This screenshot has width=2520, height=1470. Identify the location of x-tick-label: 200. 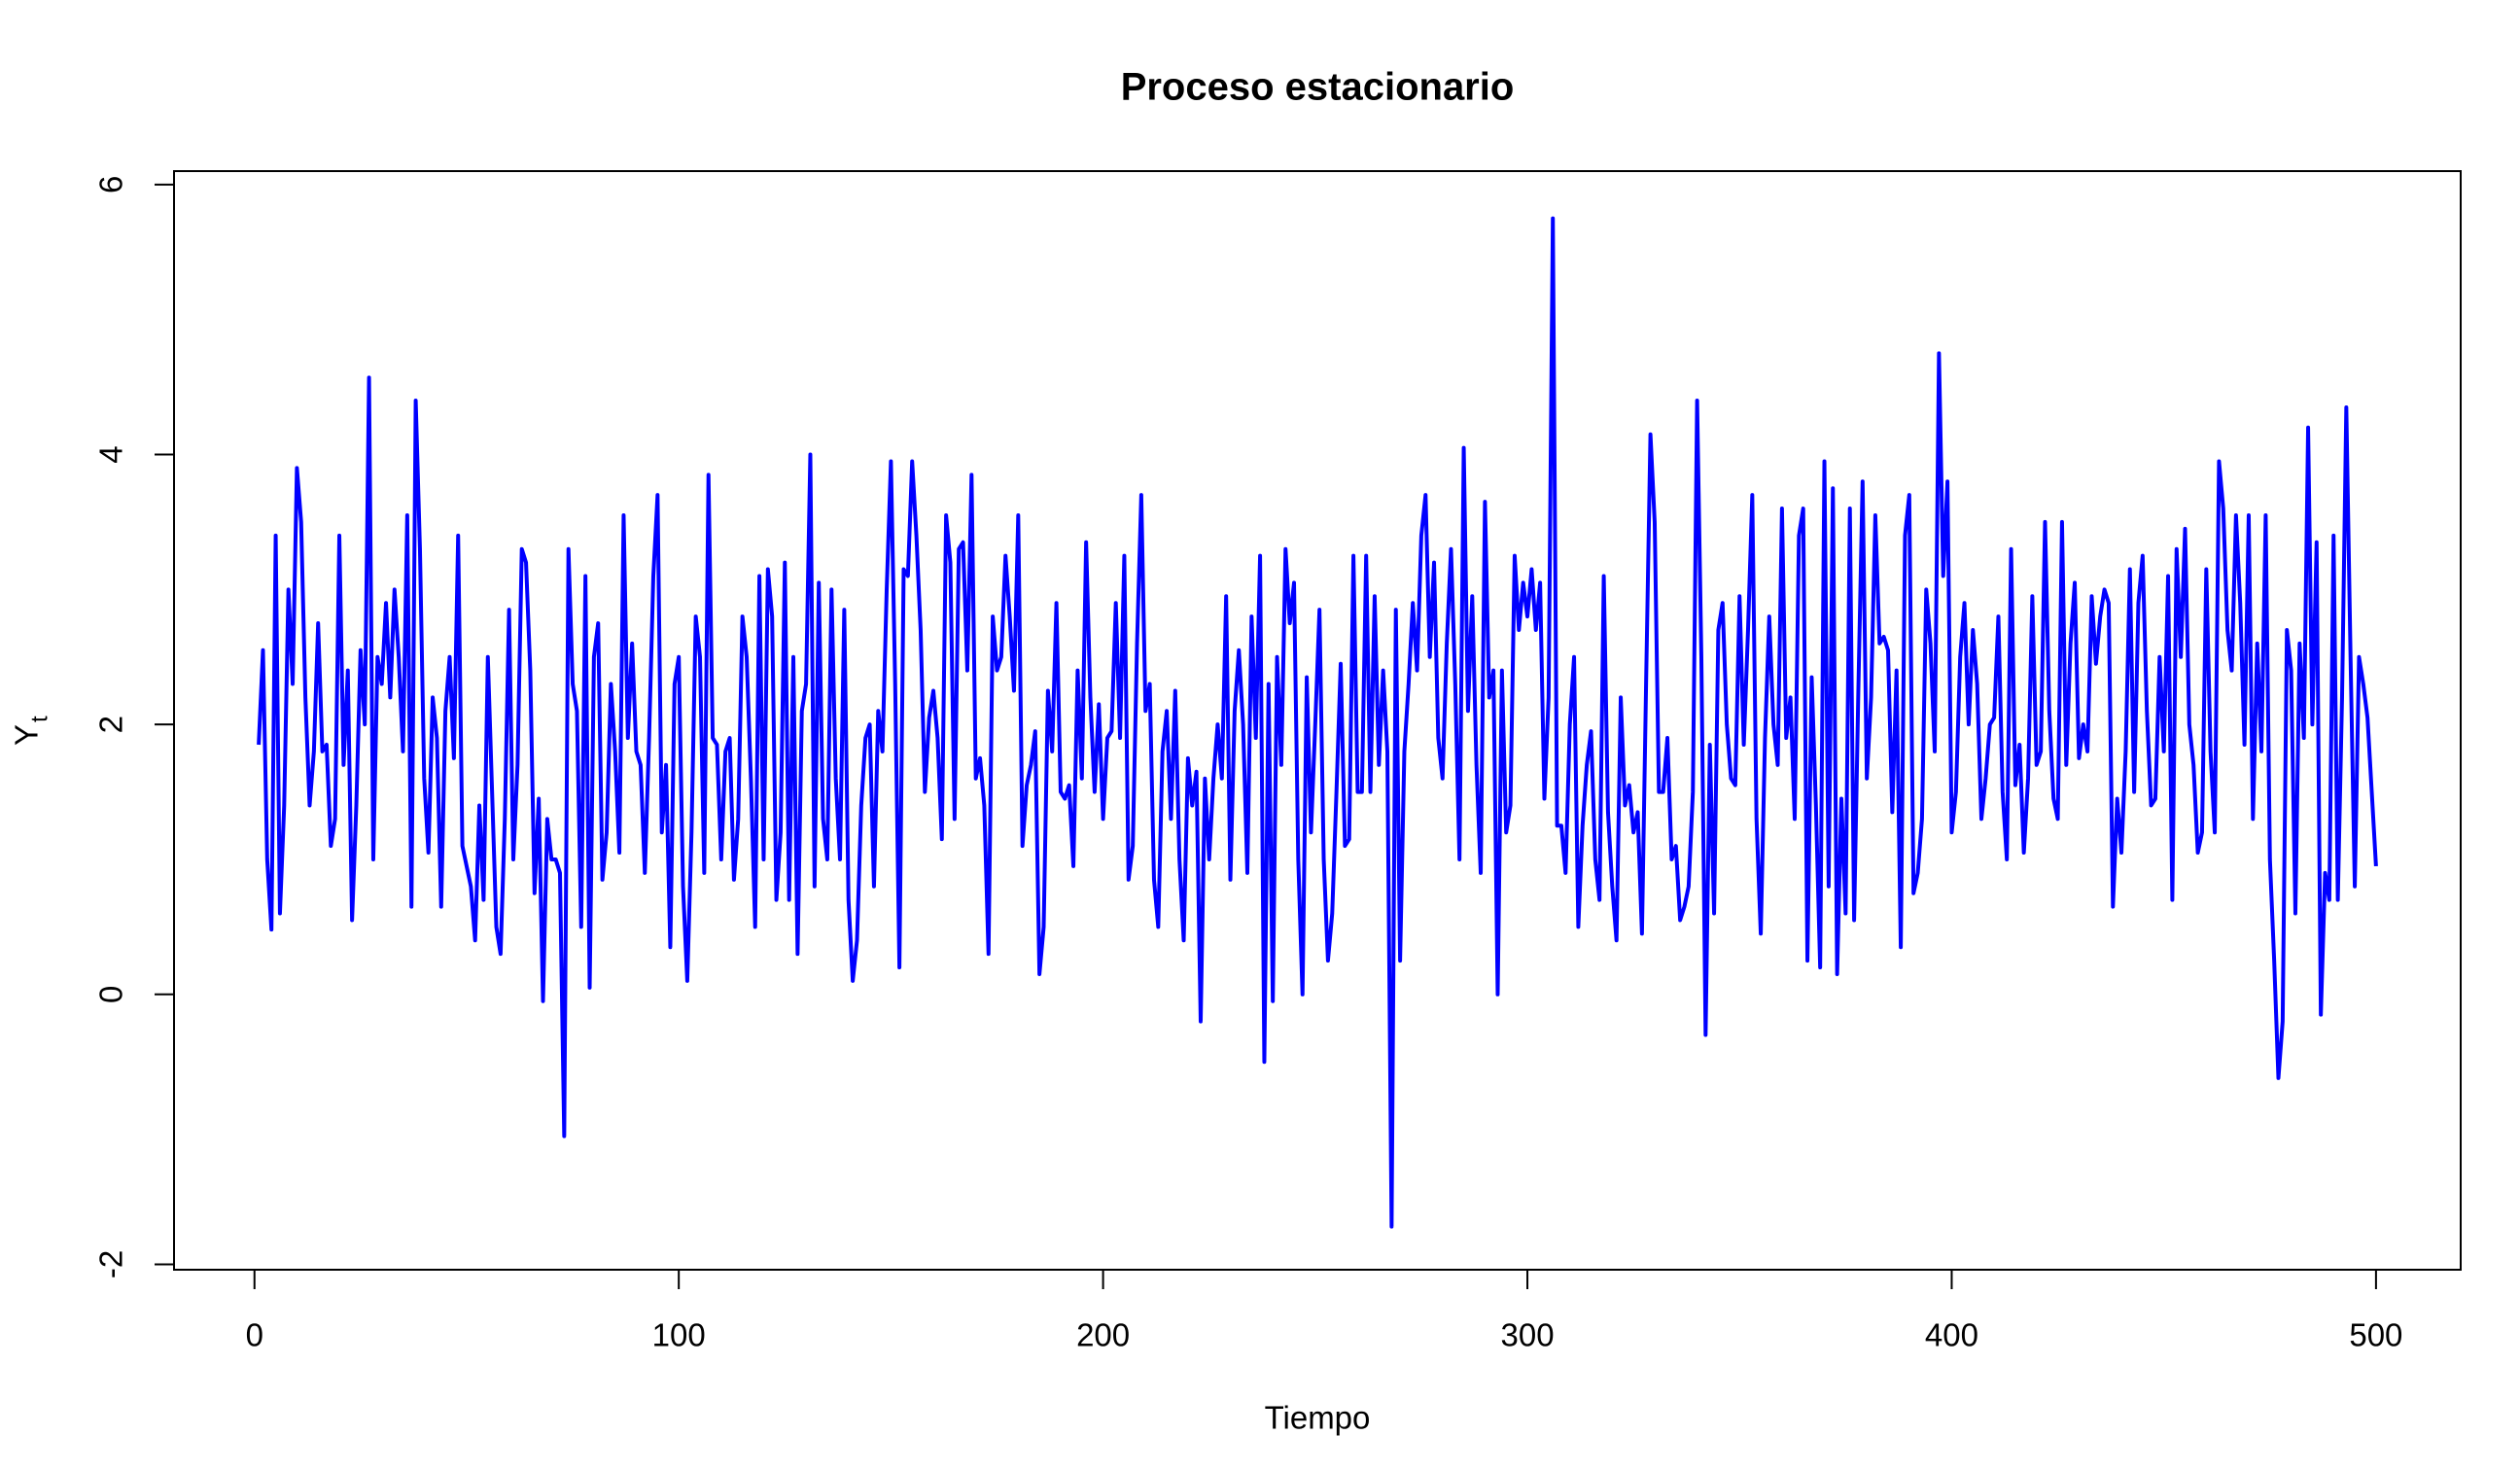
(1103, 1335).